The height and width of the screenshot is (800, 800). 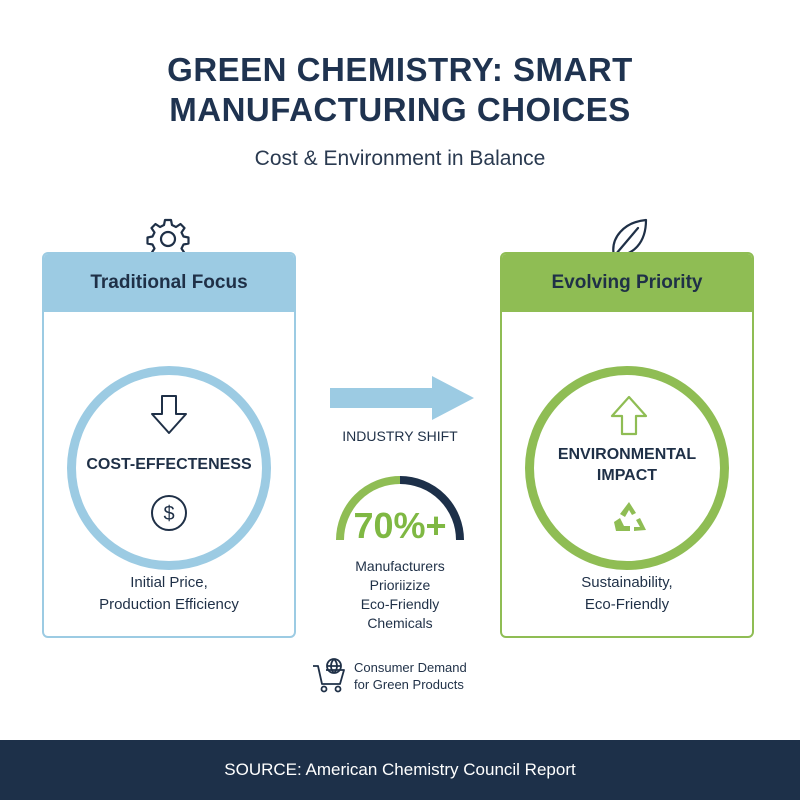 What do you see at coordinates (329, 675) in the screenshot?
I see `cart-globe-icon` at bounding box center [329, 675].